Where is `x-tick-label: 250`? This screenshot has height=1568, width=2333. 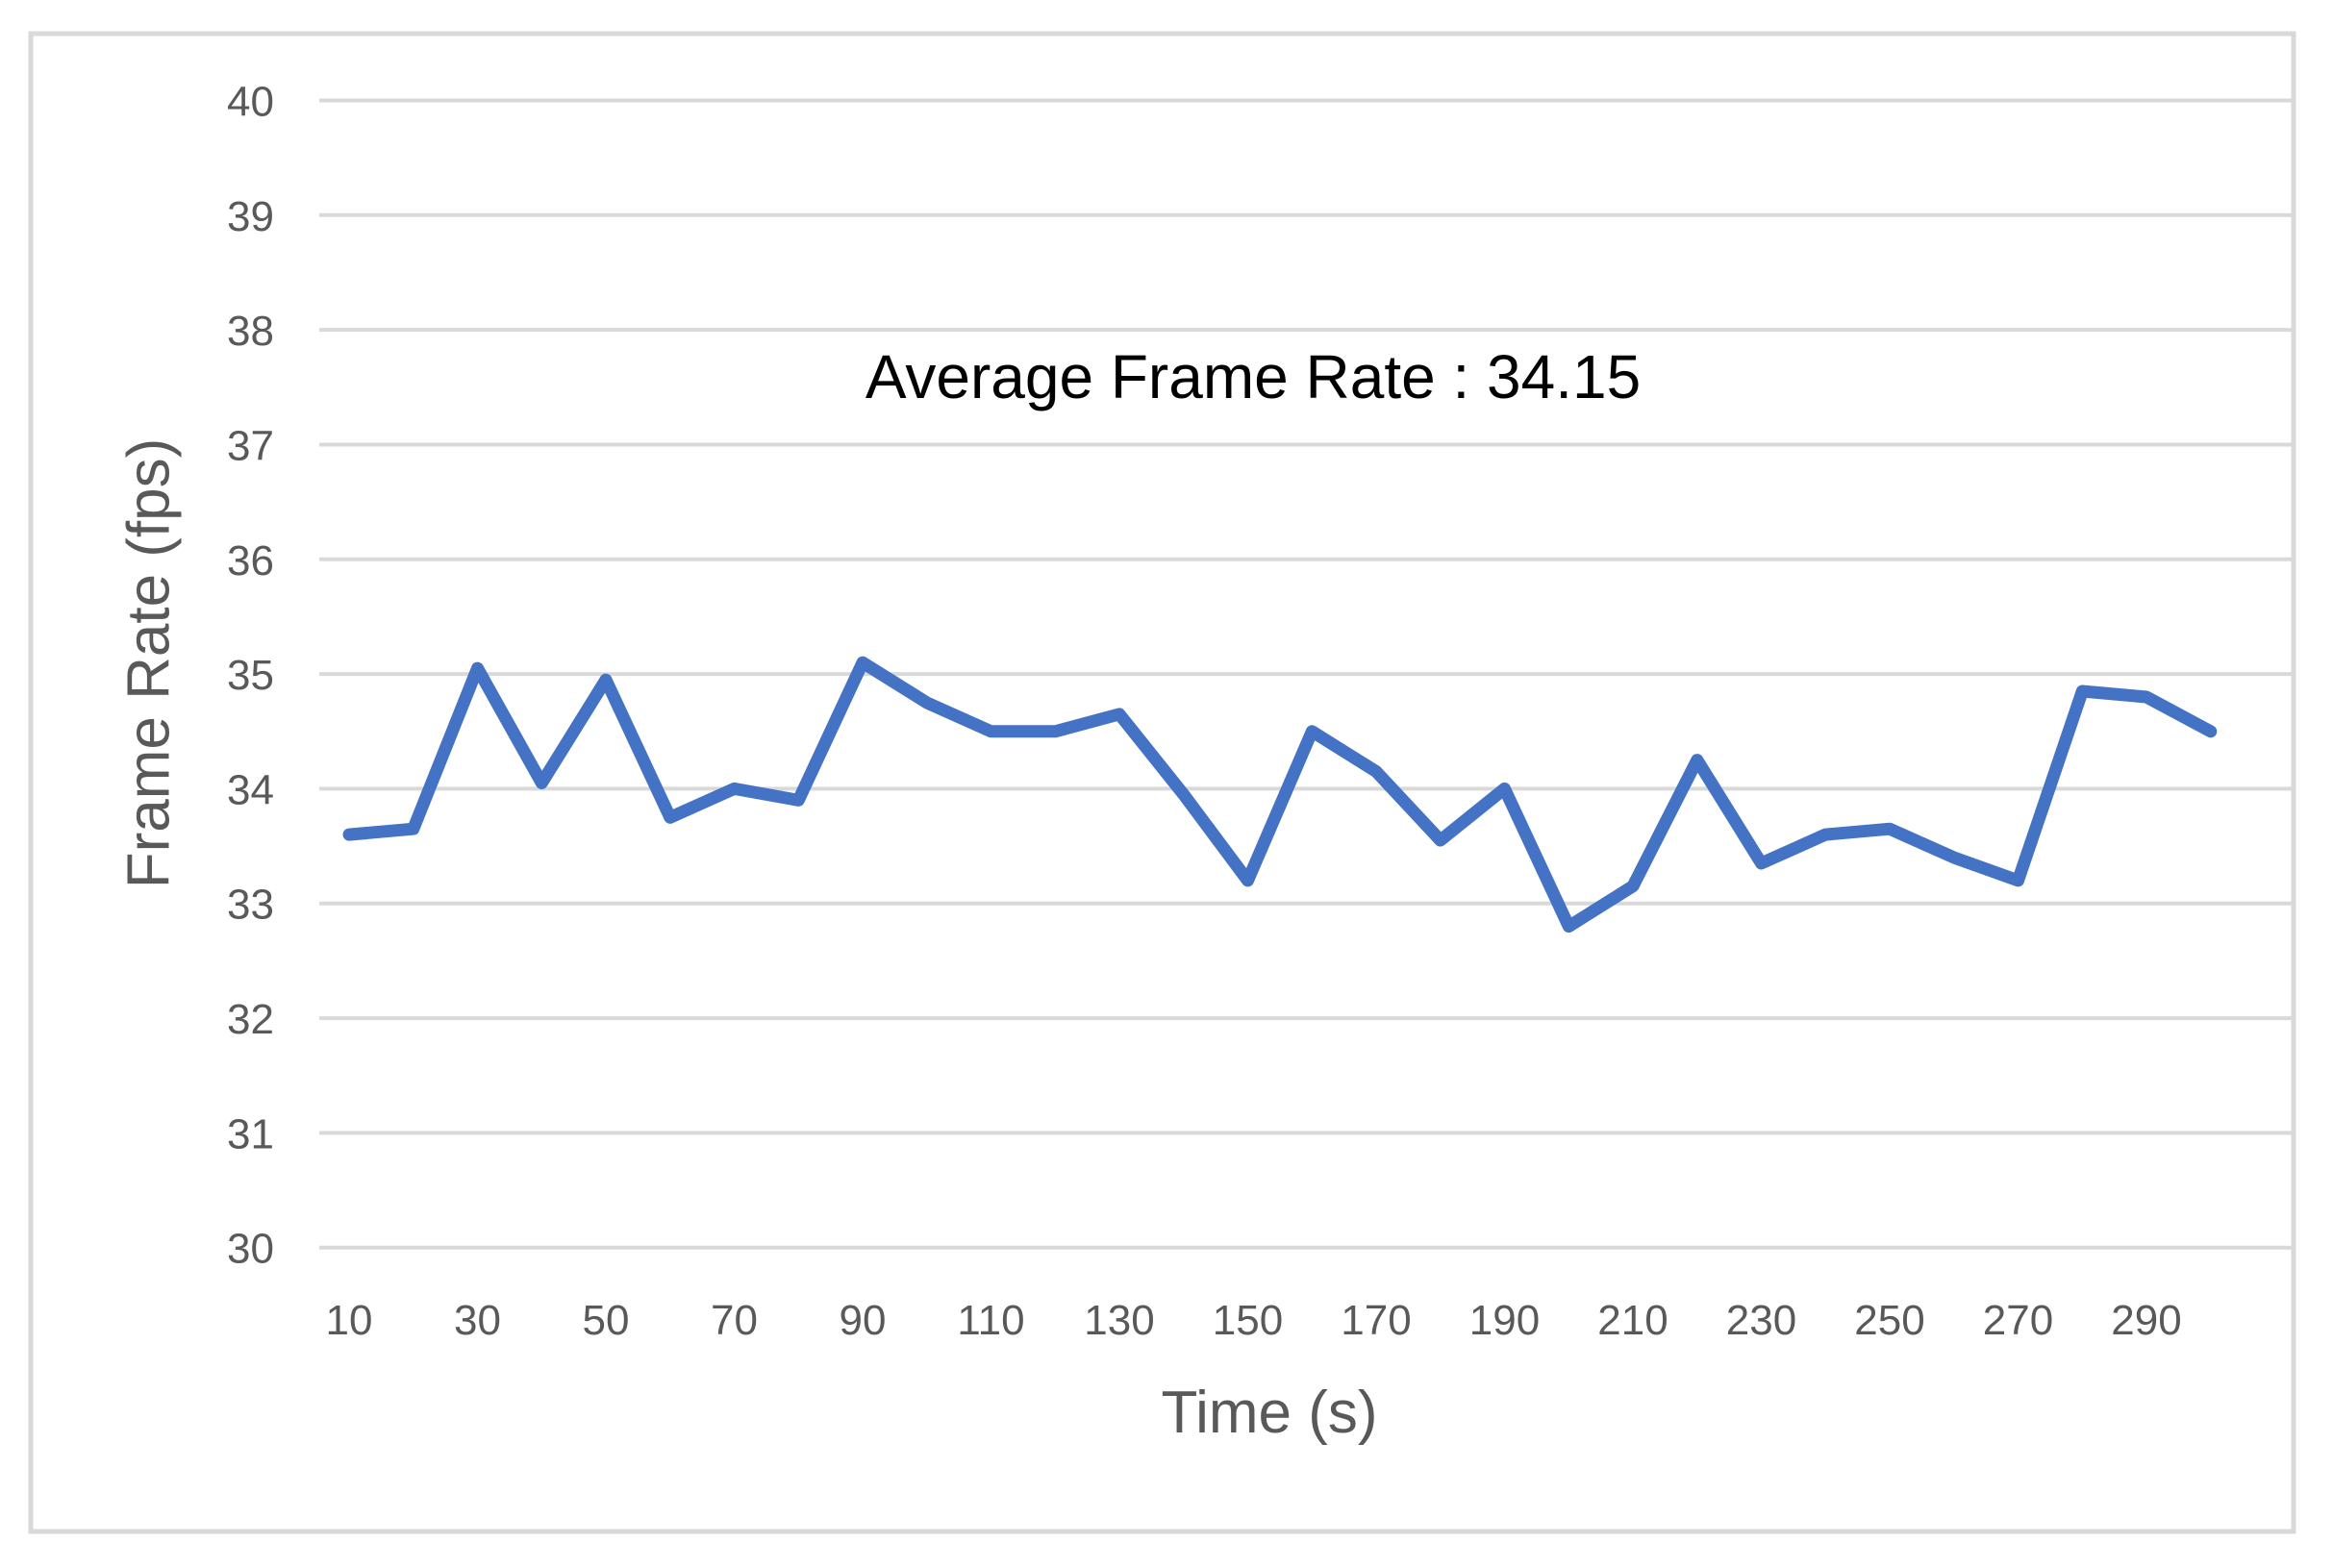
x-tick-label: 250 is located at coordinates (1889, 1320).